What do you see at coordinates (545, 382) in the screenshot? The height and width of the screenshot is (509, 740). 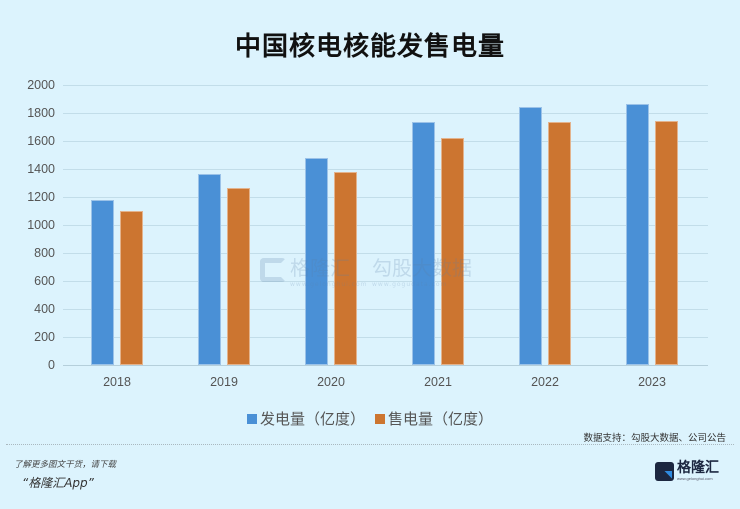 I see `x-tick-label: 2022` at bounding box center [545, 382].